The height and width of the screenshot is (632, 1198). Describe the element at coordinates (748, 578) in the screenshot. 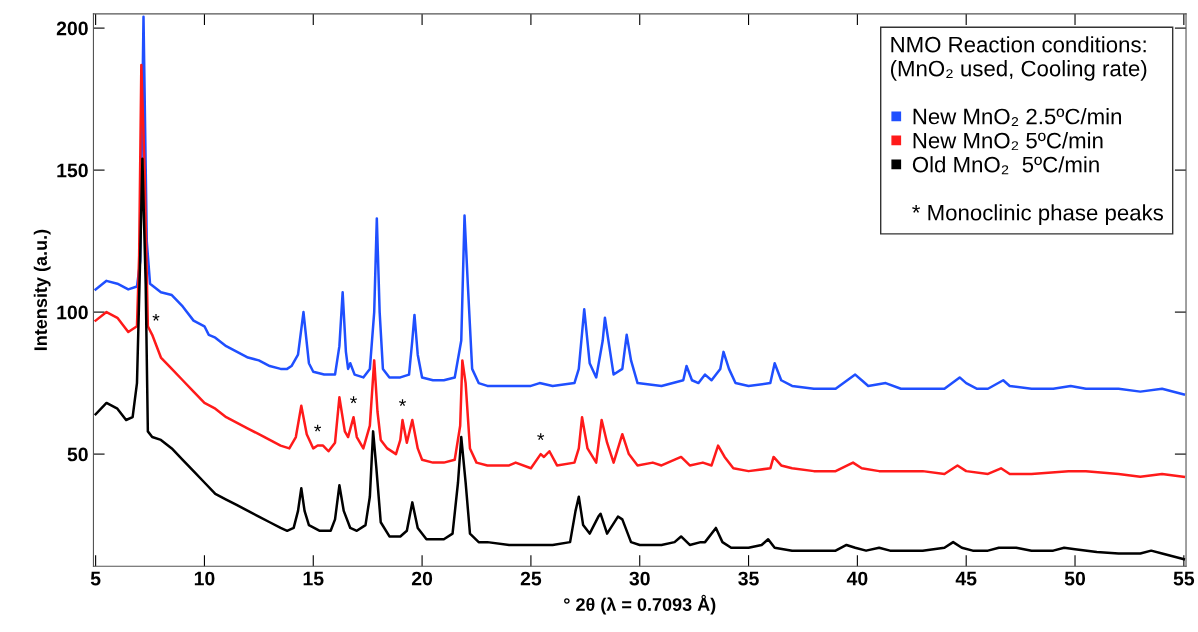

I see `x-tick-label: 35` at that location.